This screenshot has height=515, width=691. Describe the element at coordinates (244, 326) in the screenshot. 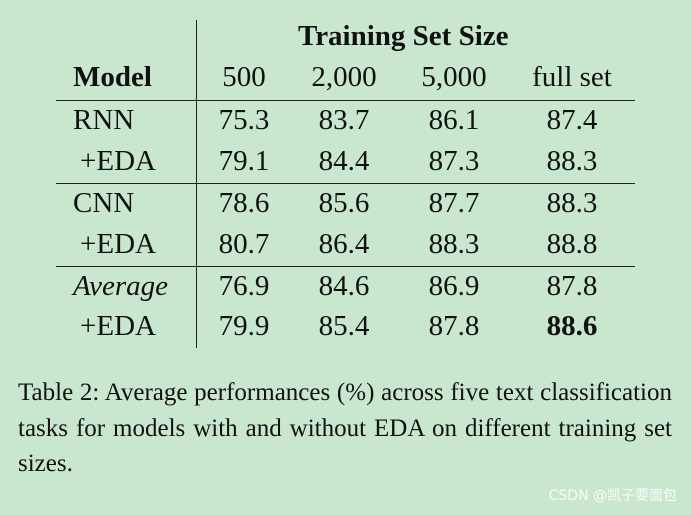

I see `table-cell: 79.9` at that location.